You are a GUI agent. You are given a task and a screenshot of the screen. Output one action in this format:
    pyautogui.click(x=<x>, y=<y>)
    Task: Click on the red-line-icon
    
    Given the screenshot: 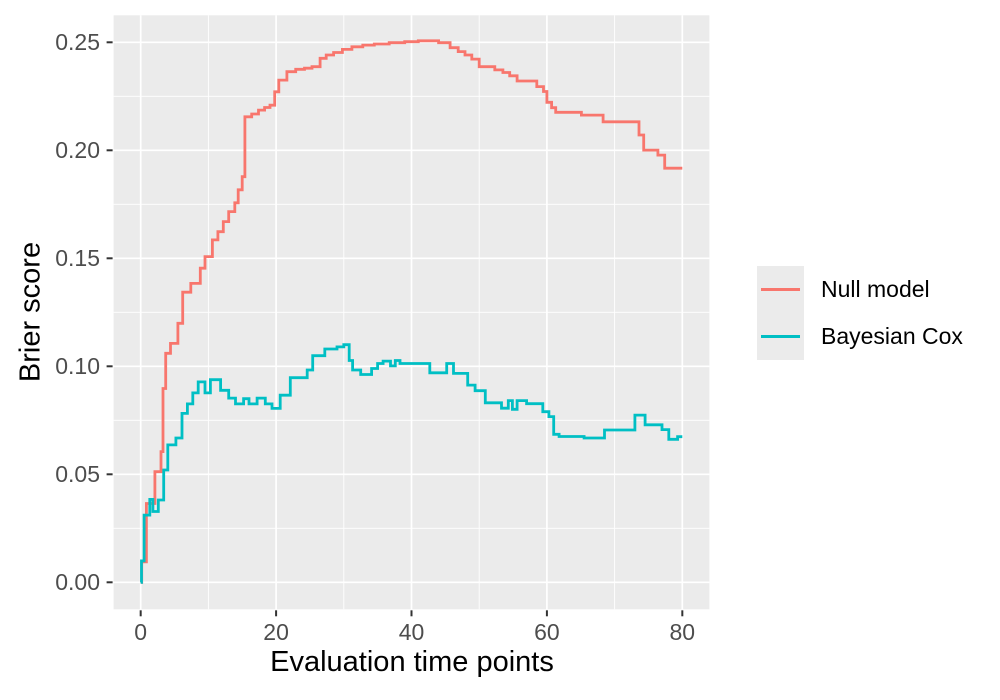 What is the action you would take?
    pyautogui.click(x=780, y=289)
    